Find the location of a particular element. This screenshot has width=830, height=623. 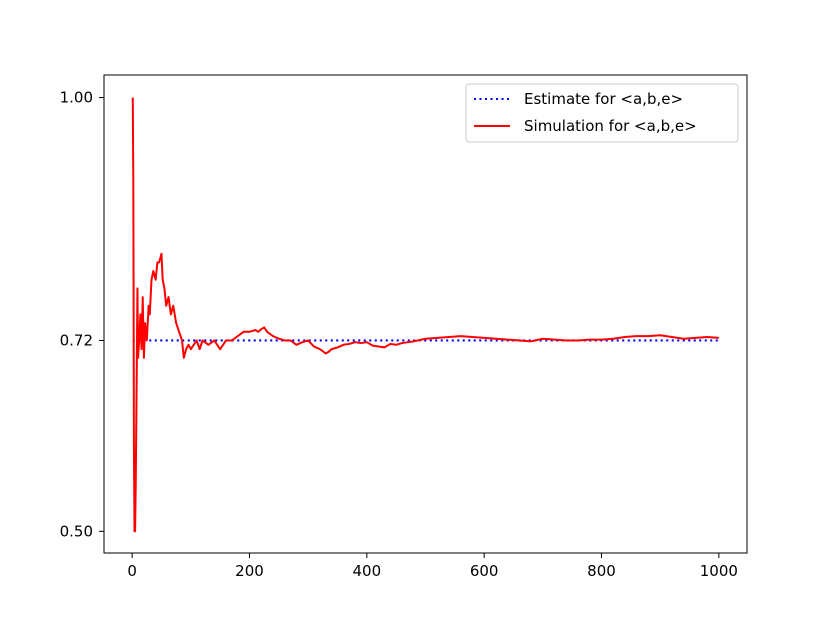

x-tick-label: 0 is located at coordinates (132, 571).